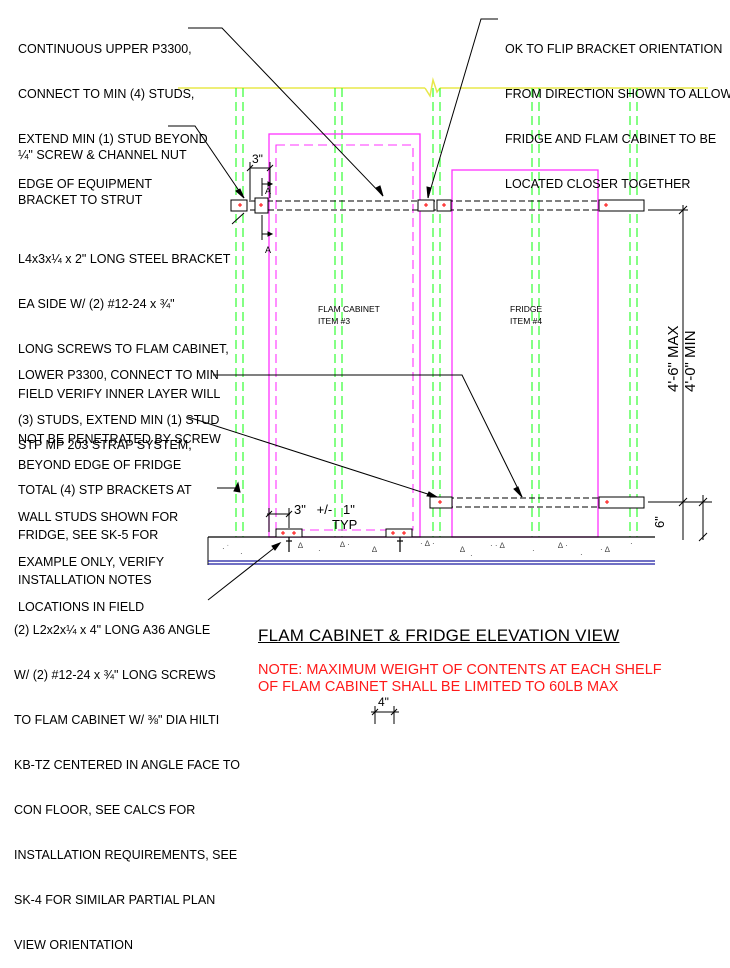 Image resolution: width=730 pixels, height=968 pixels. Describe the element at coordinates (85, 580) in the screenshot. I see `note-line: INSTALLATION NOTES` at that location.